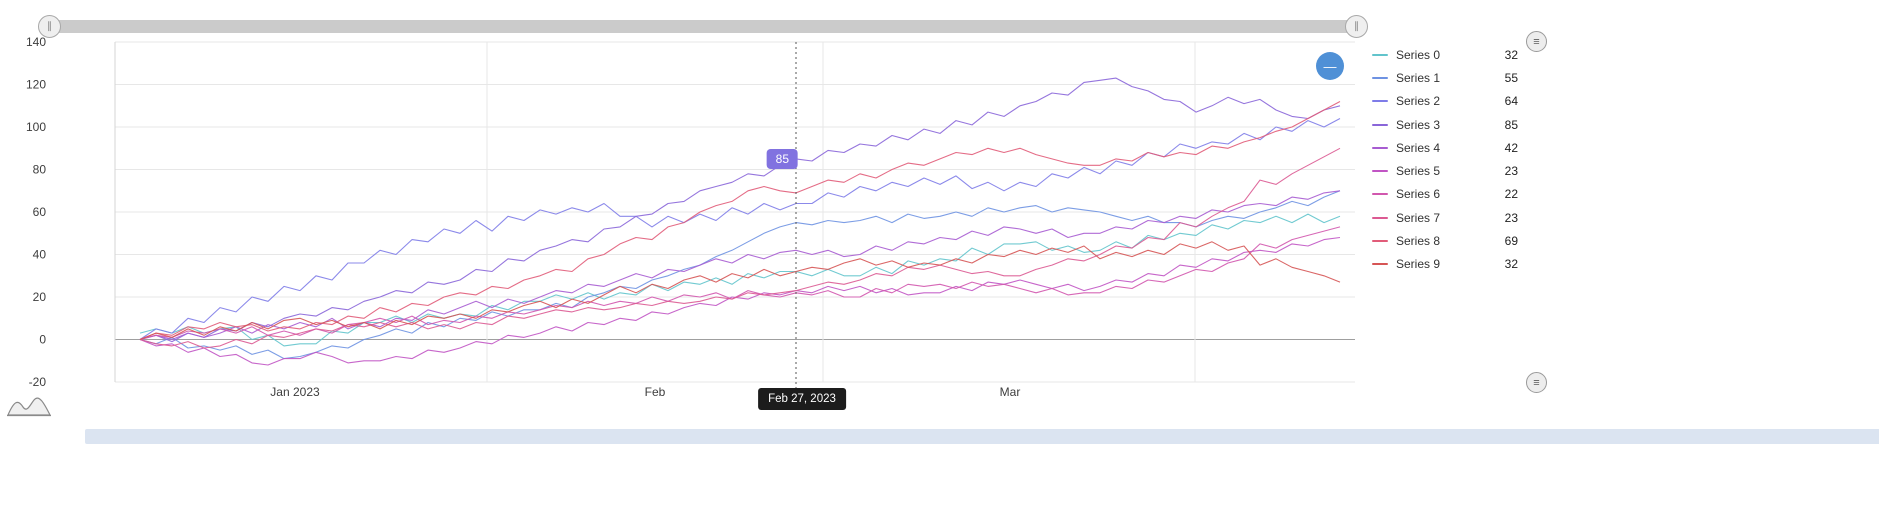 Image resolution: width=1879 pixels, height=531 pixels. Describe the element at coordinates (1445, 240) in the screenshot. I see `legend-item-8: Series 8 69` at that location.